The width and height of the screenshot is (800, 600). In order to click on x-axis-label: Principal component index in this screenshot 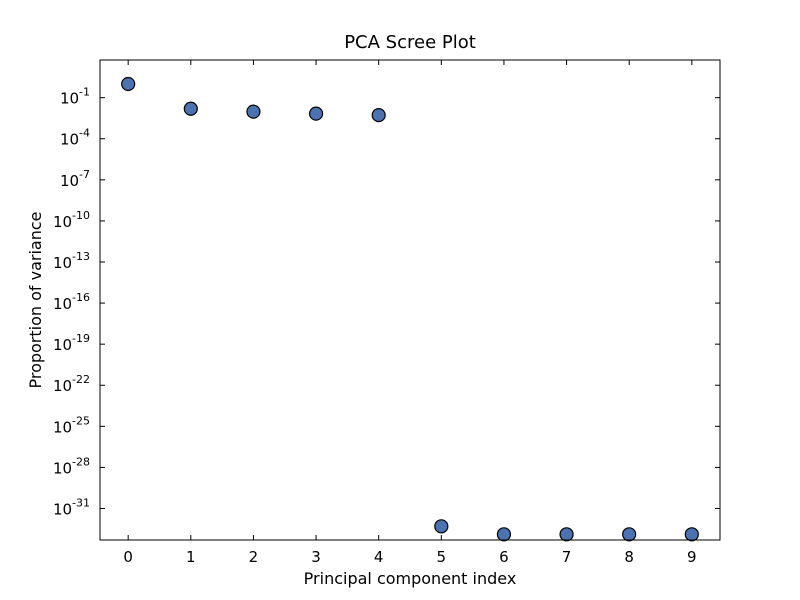, I will do `click(410, 578)`.